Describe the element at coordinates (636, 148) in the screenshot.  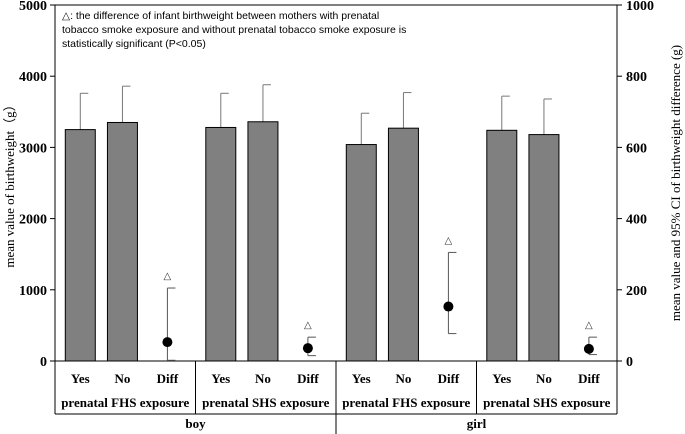
I see `right-tick-label: 600` at that location.